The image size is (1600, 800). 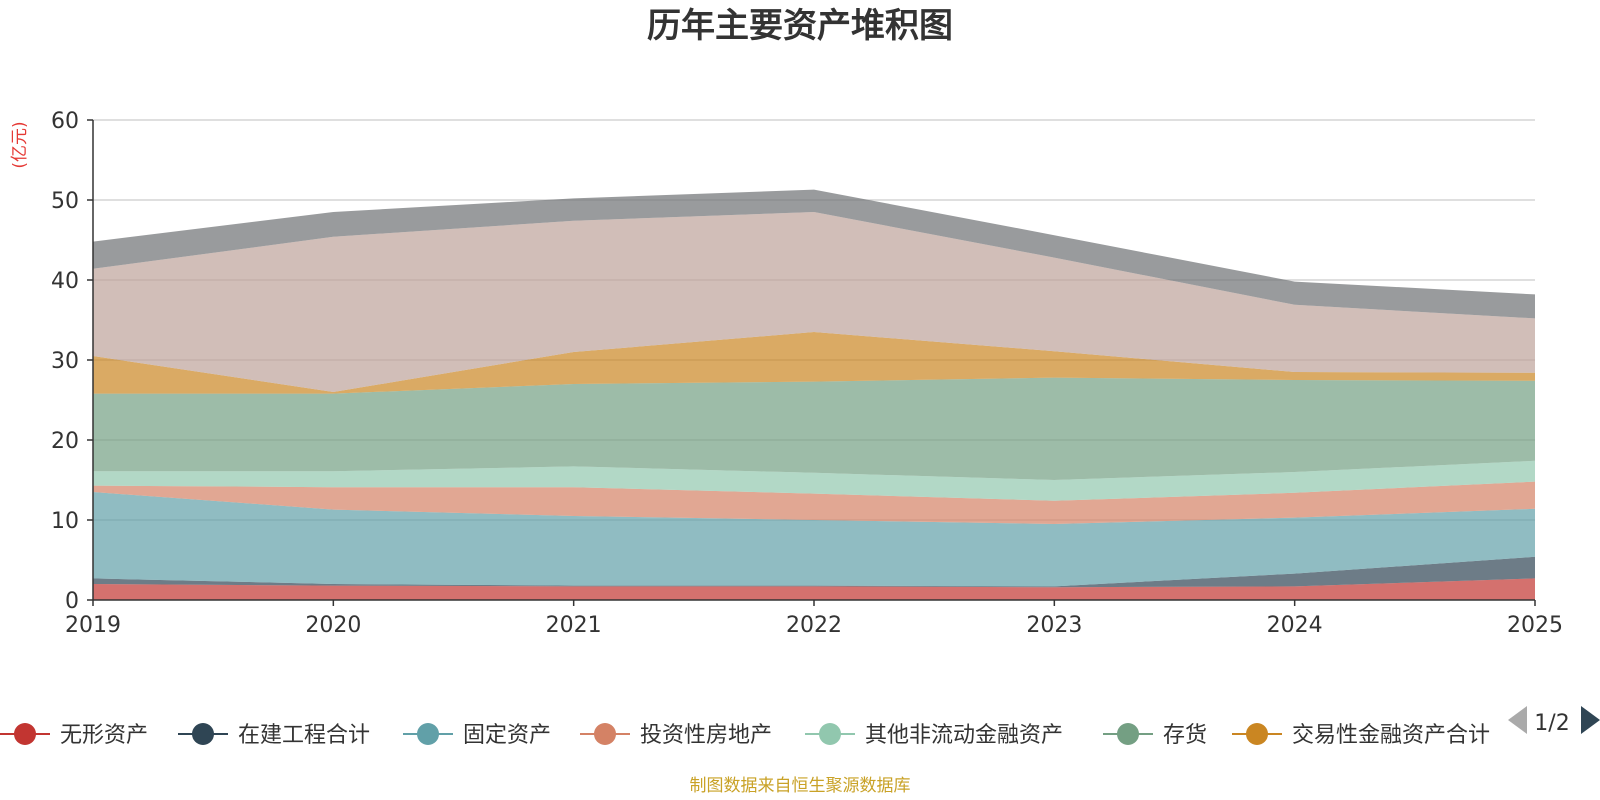 What do you see at coordinates (65, 201) in the screenshot?
I see `y-tick-label: 50` at bounding box center [65, 201].